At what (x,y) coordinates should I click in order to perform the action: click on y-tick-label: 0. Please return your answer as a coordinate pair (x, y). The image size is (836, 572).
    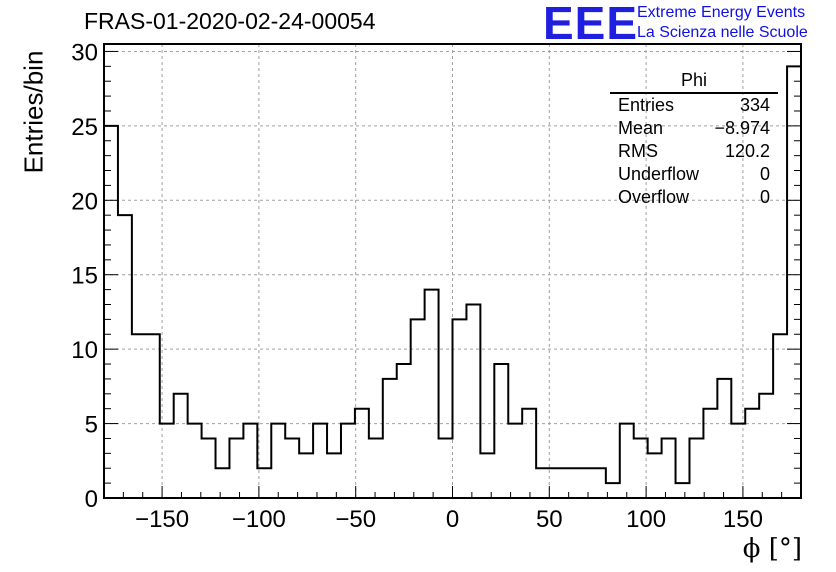
    Looking at the image, I should click on (91, 499).